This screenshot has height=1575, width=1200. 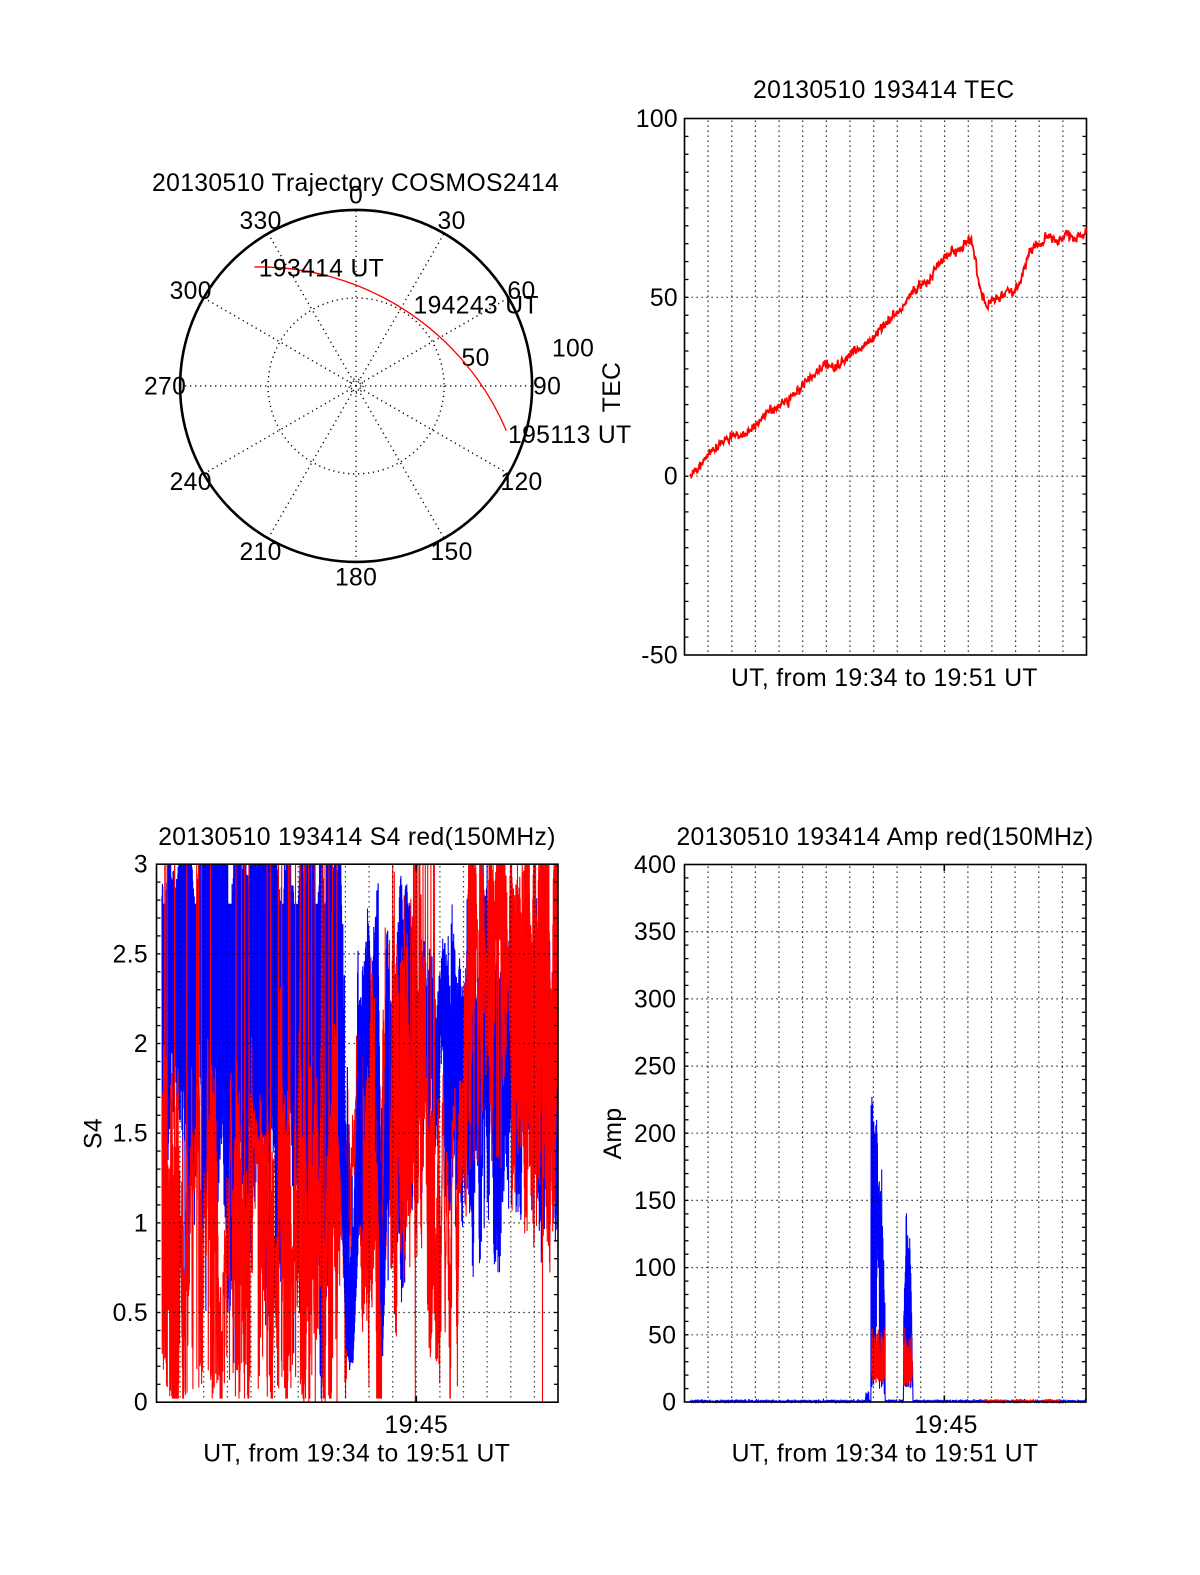 What do you see at coordinates (141, 865) in the screenshot?
I see `svg-text: 3` at bounding box center [141, 865].